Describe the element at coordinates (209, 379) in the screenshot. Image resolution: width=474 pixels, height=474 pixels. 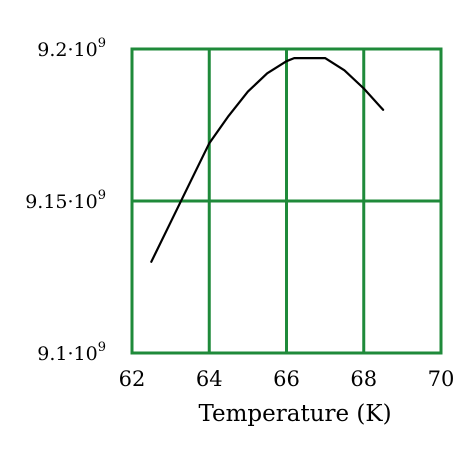
I see `x-tick-label-64: 64` at that location.